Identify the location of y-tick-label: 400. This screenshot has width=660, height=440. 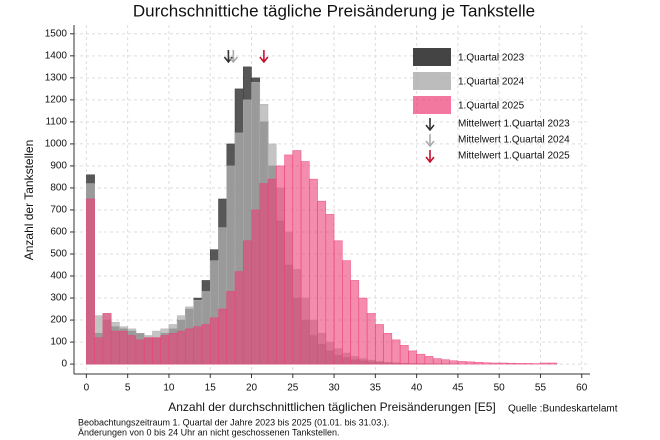
(58, 276).